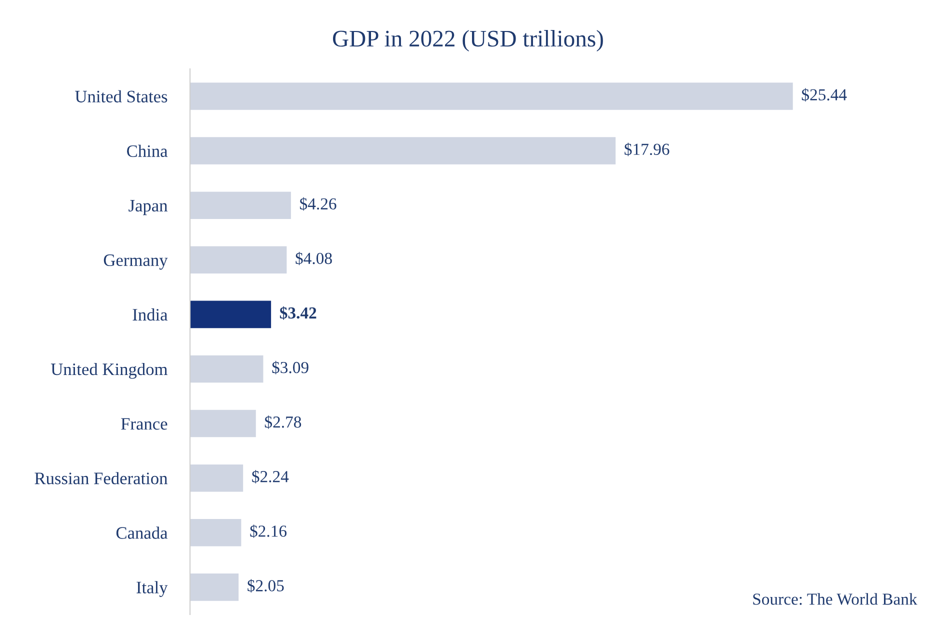 This screenshot has width=936, height=627. Describe the element at coordinates (824, 95) in the screenshot. I see `data-label: $25.44` at that location.